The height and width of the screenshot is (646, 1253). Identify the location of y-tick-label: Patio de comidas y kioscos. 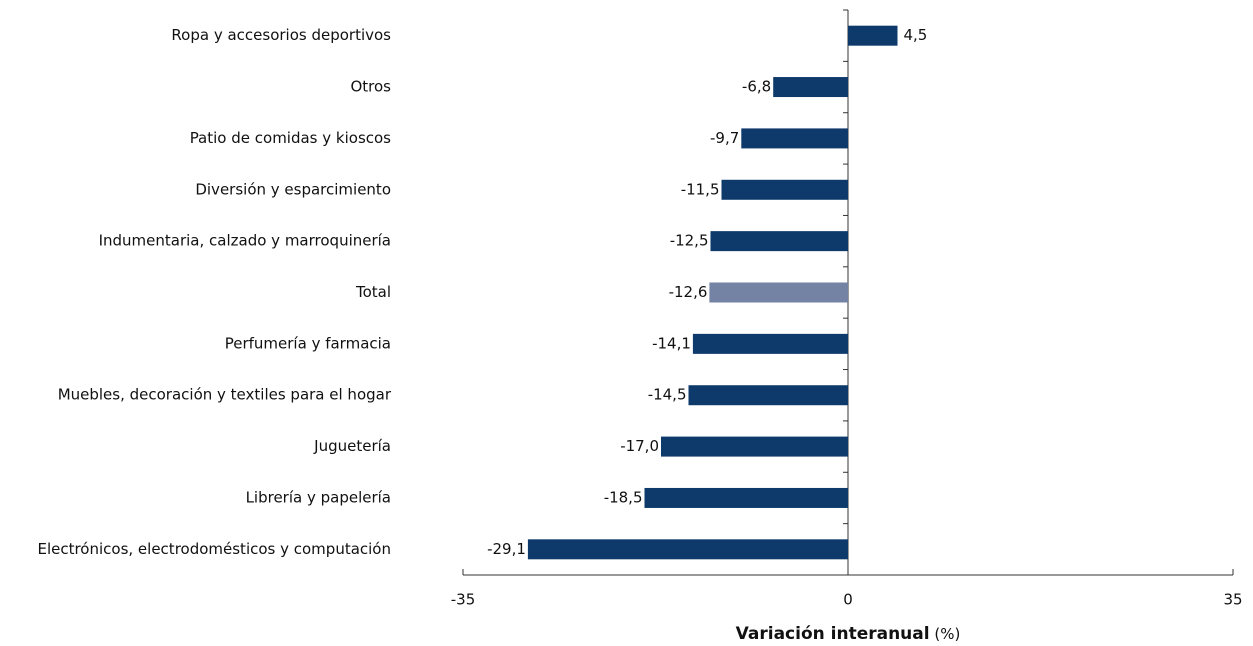
(290, 138).